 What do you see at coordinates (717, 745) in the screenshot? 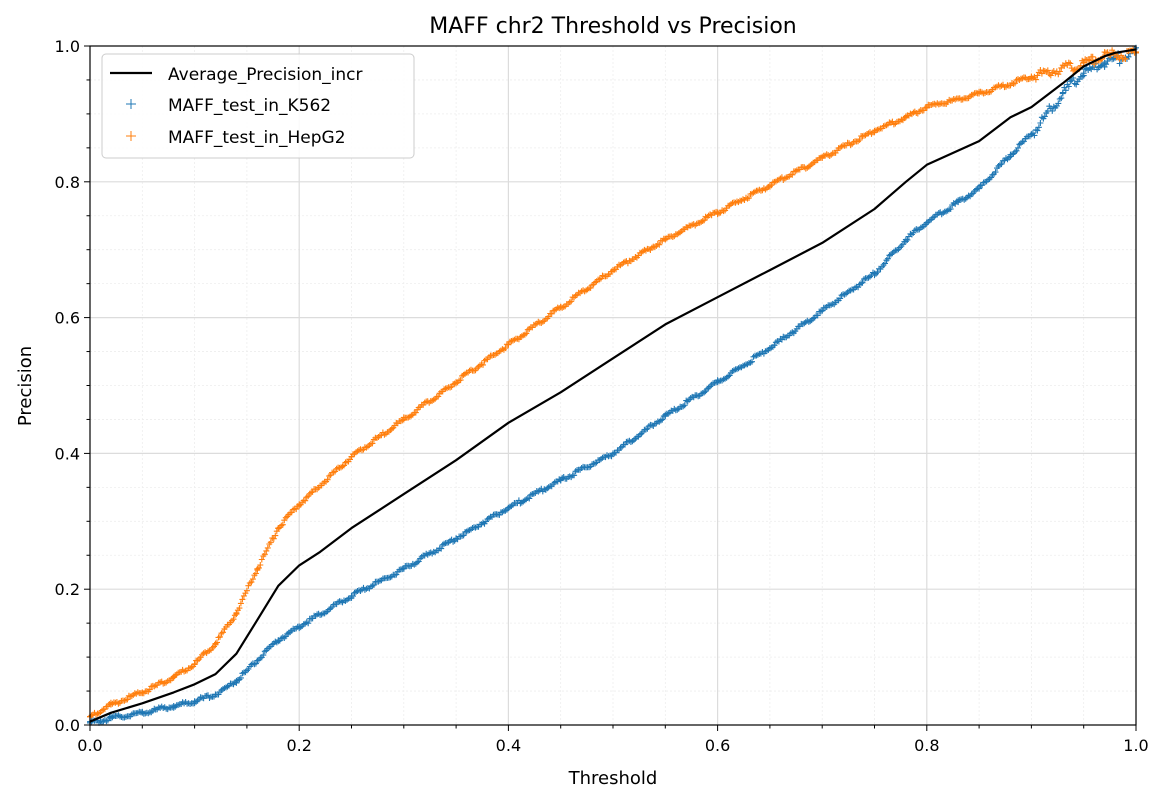
I see `x-tick-label: 0.6` at bounding box center [717, 745].